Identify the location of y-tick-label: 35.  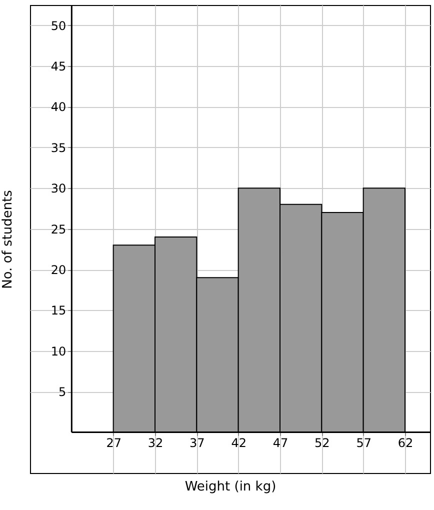
(58, 147).